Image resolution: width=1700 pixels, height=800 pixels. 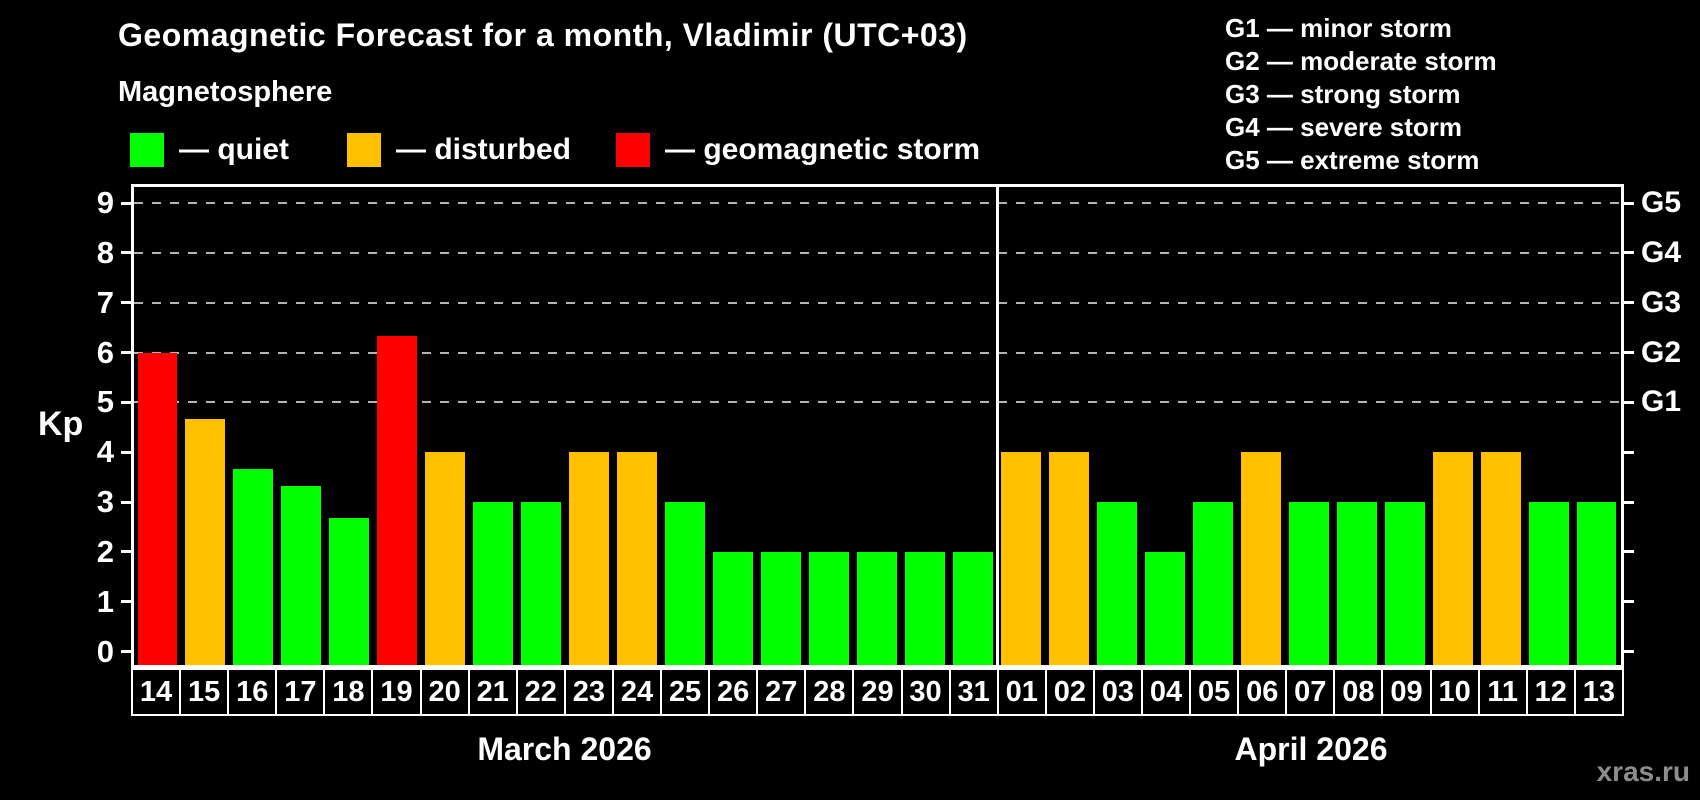 What do you see at coordinates (1343, 94) in the screenshot?
I see `g-legend-line-g3: G3 — strong storm` at bounding box center [1343, 94].